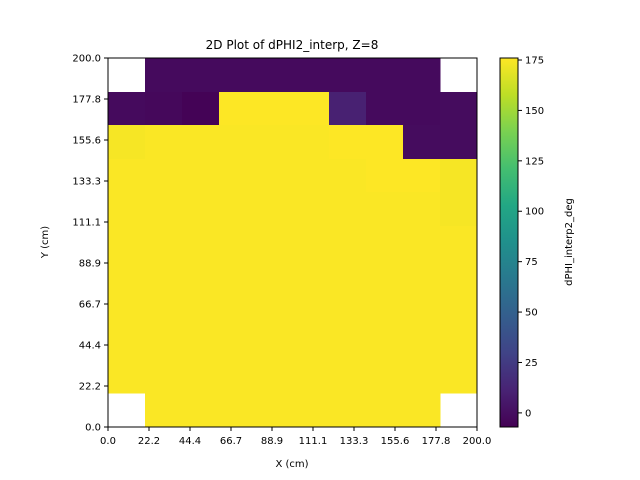  What do you see at coordinates (90, 264) in the screenshot?
I see `y-tick-label: 88.9` at bounding box center [90, 264].